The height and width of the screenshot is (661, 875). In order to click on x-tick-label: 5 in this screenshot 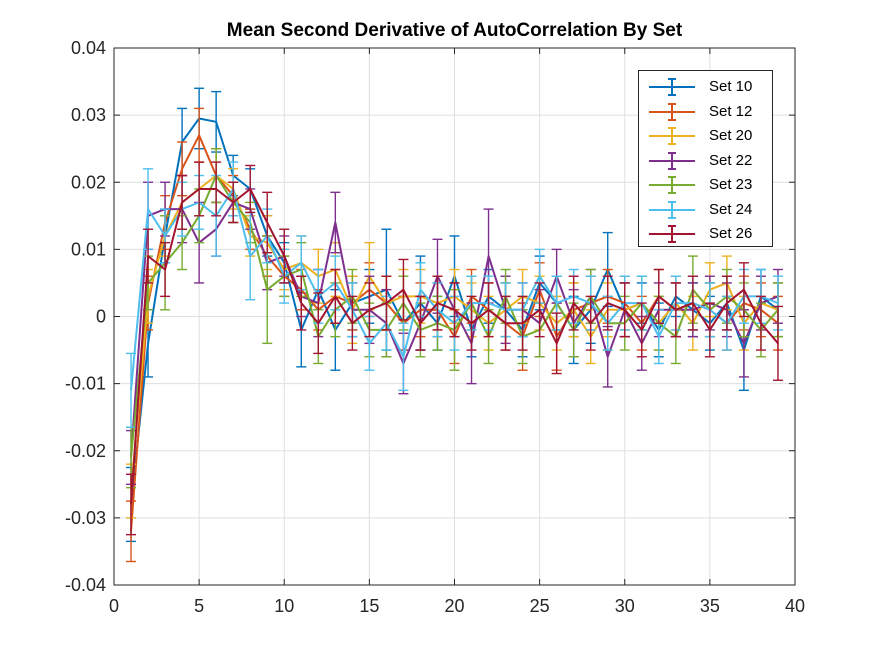, I will do `click(199, 606)`.